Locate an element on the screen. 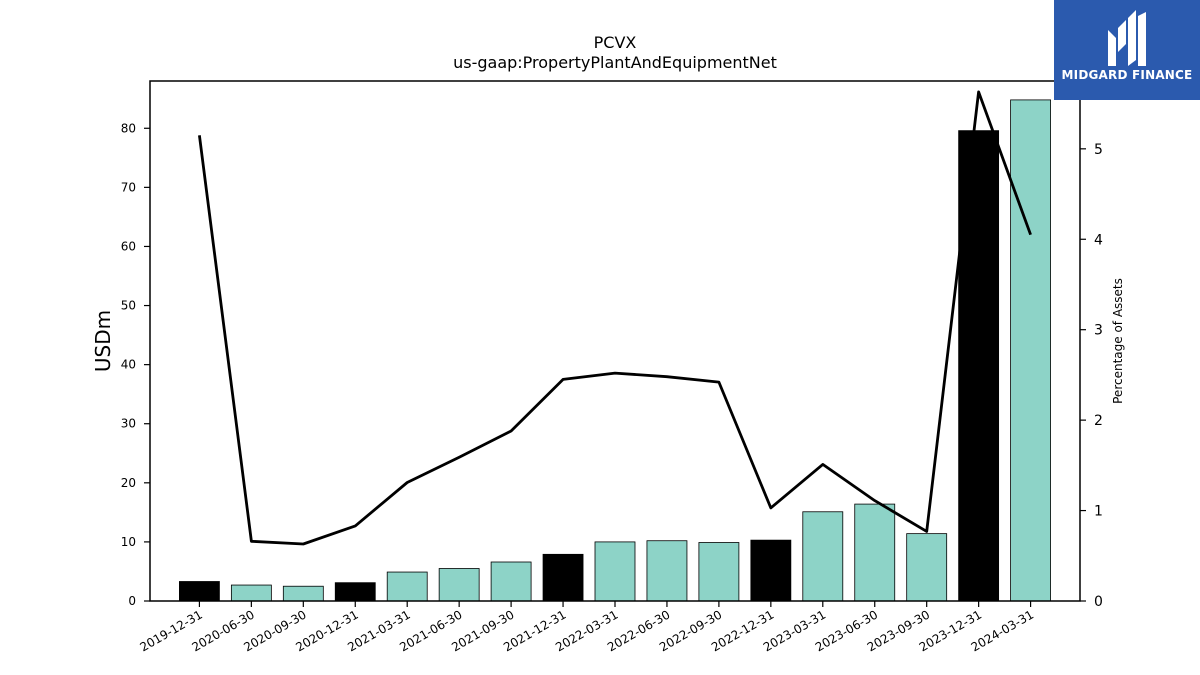 This screenshot has height=675, width=1200. y2-axis-label: Percentage of Assets is located at coordinates (1118, 341).